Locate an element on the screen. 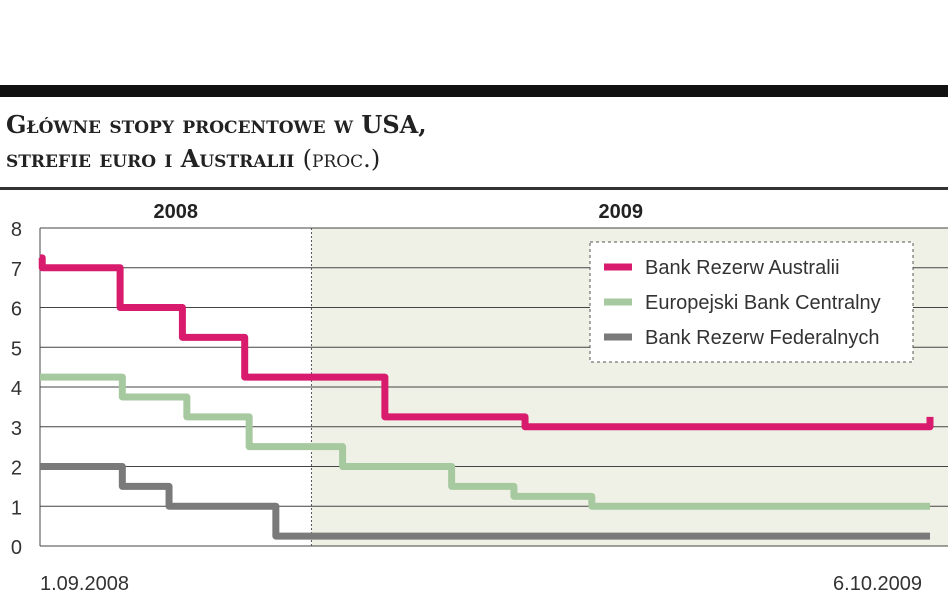 The height and width of the screenshot is (593, 948). year-label-2009: 2009 is located at coordinates (620, 212).